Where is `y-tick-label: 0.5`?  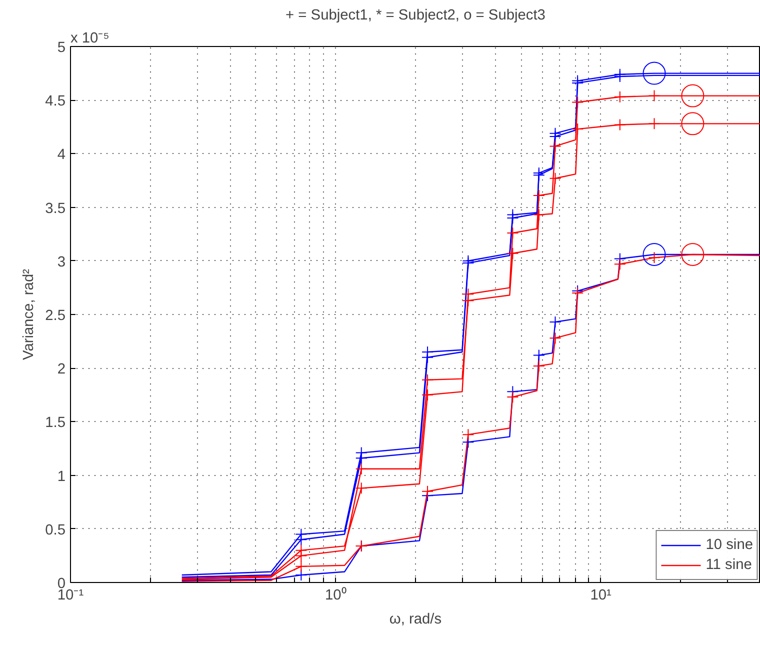 y-tick-label: 0.5 is located at coordinates (55, 530).